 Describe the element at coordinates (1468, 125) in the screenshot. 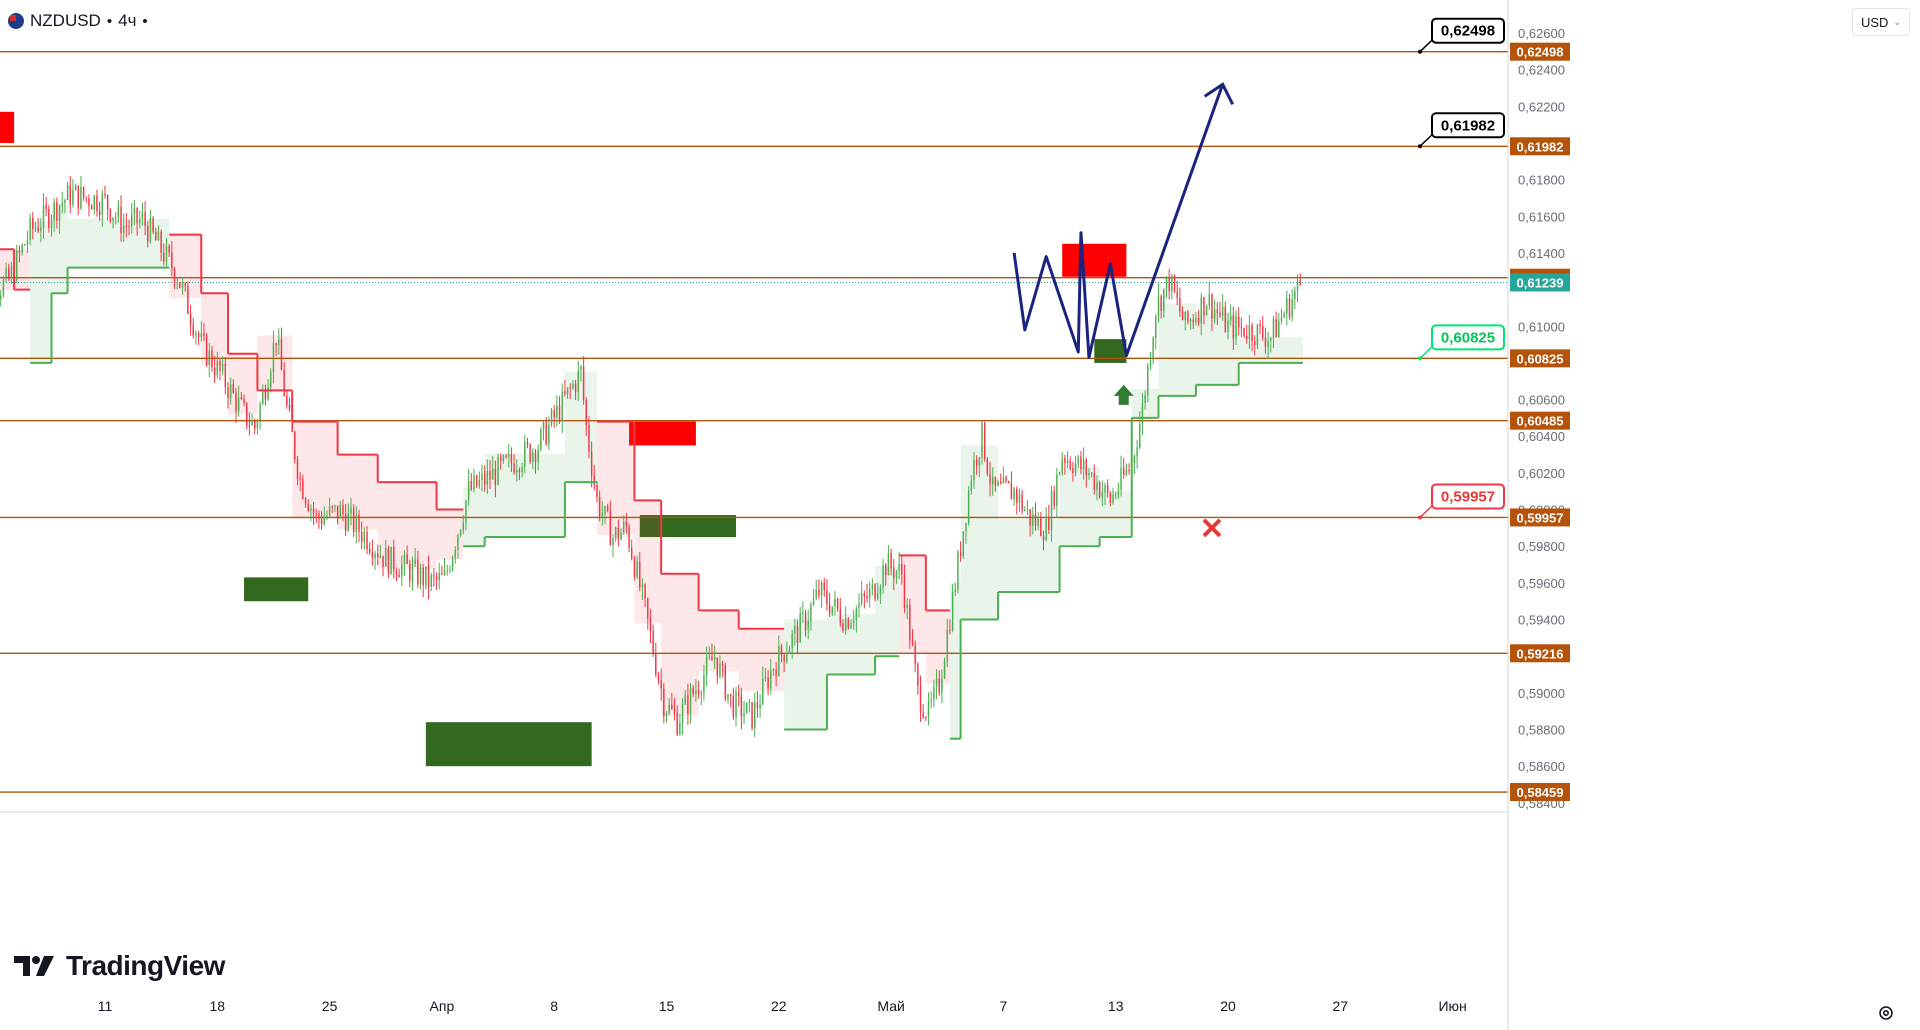

I see `callout-box` at that location.